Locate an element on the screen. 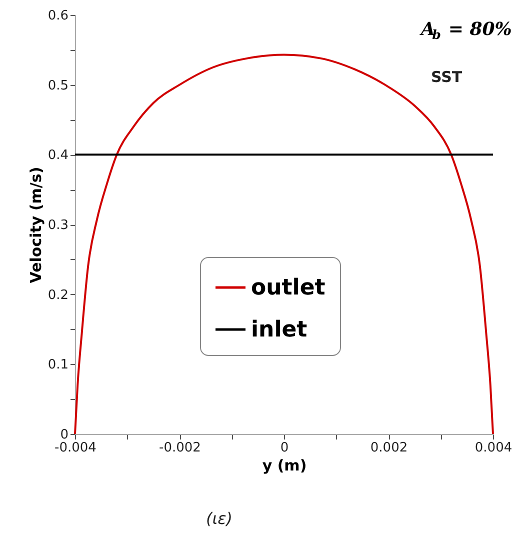  y-tick-label: 0.3 is located at coordinates (58, 225).